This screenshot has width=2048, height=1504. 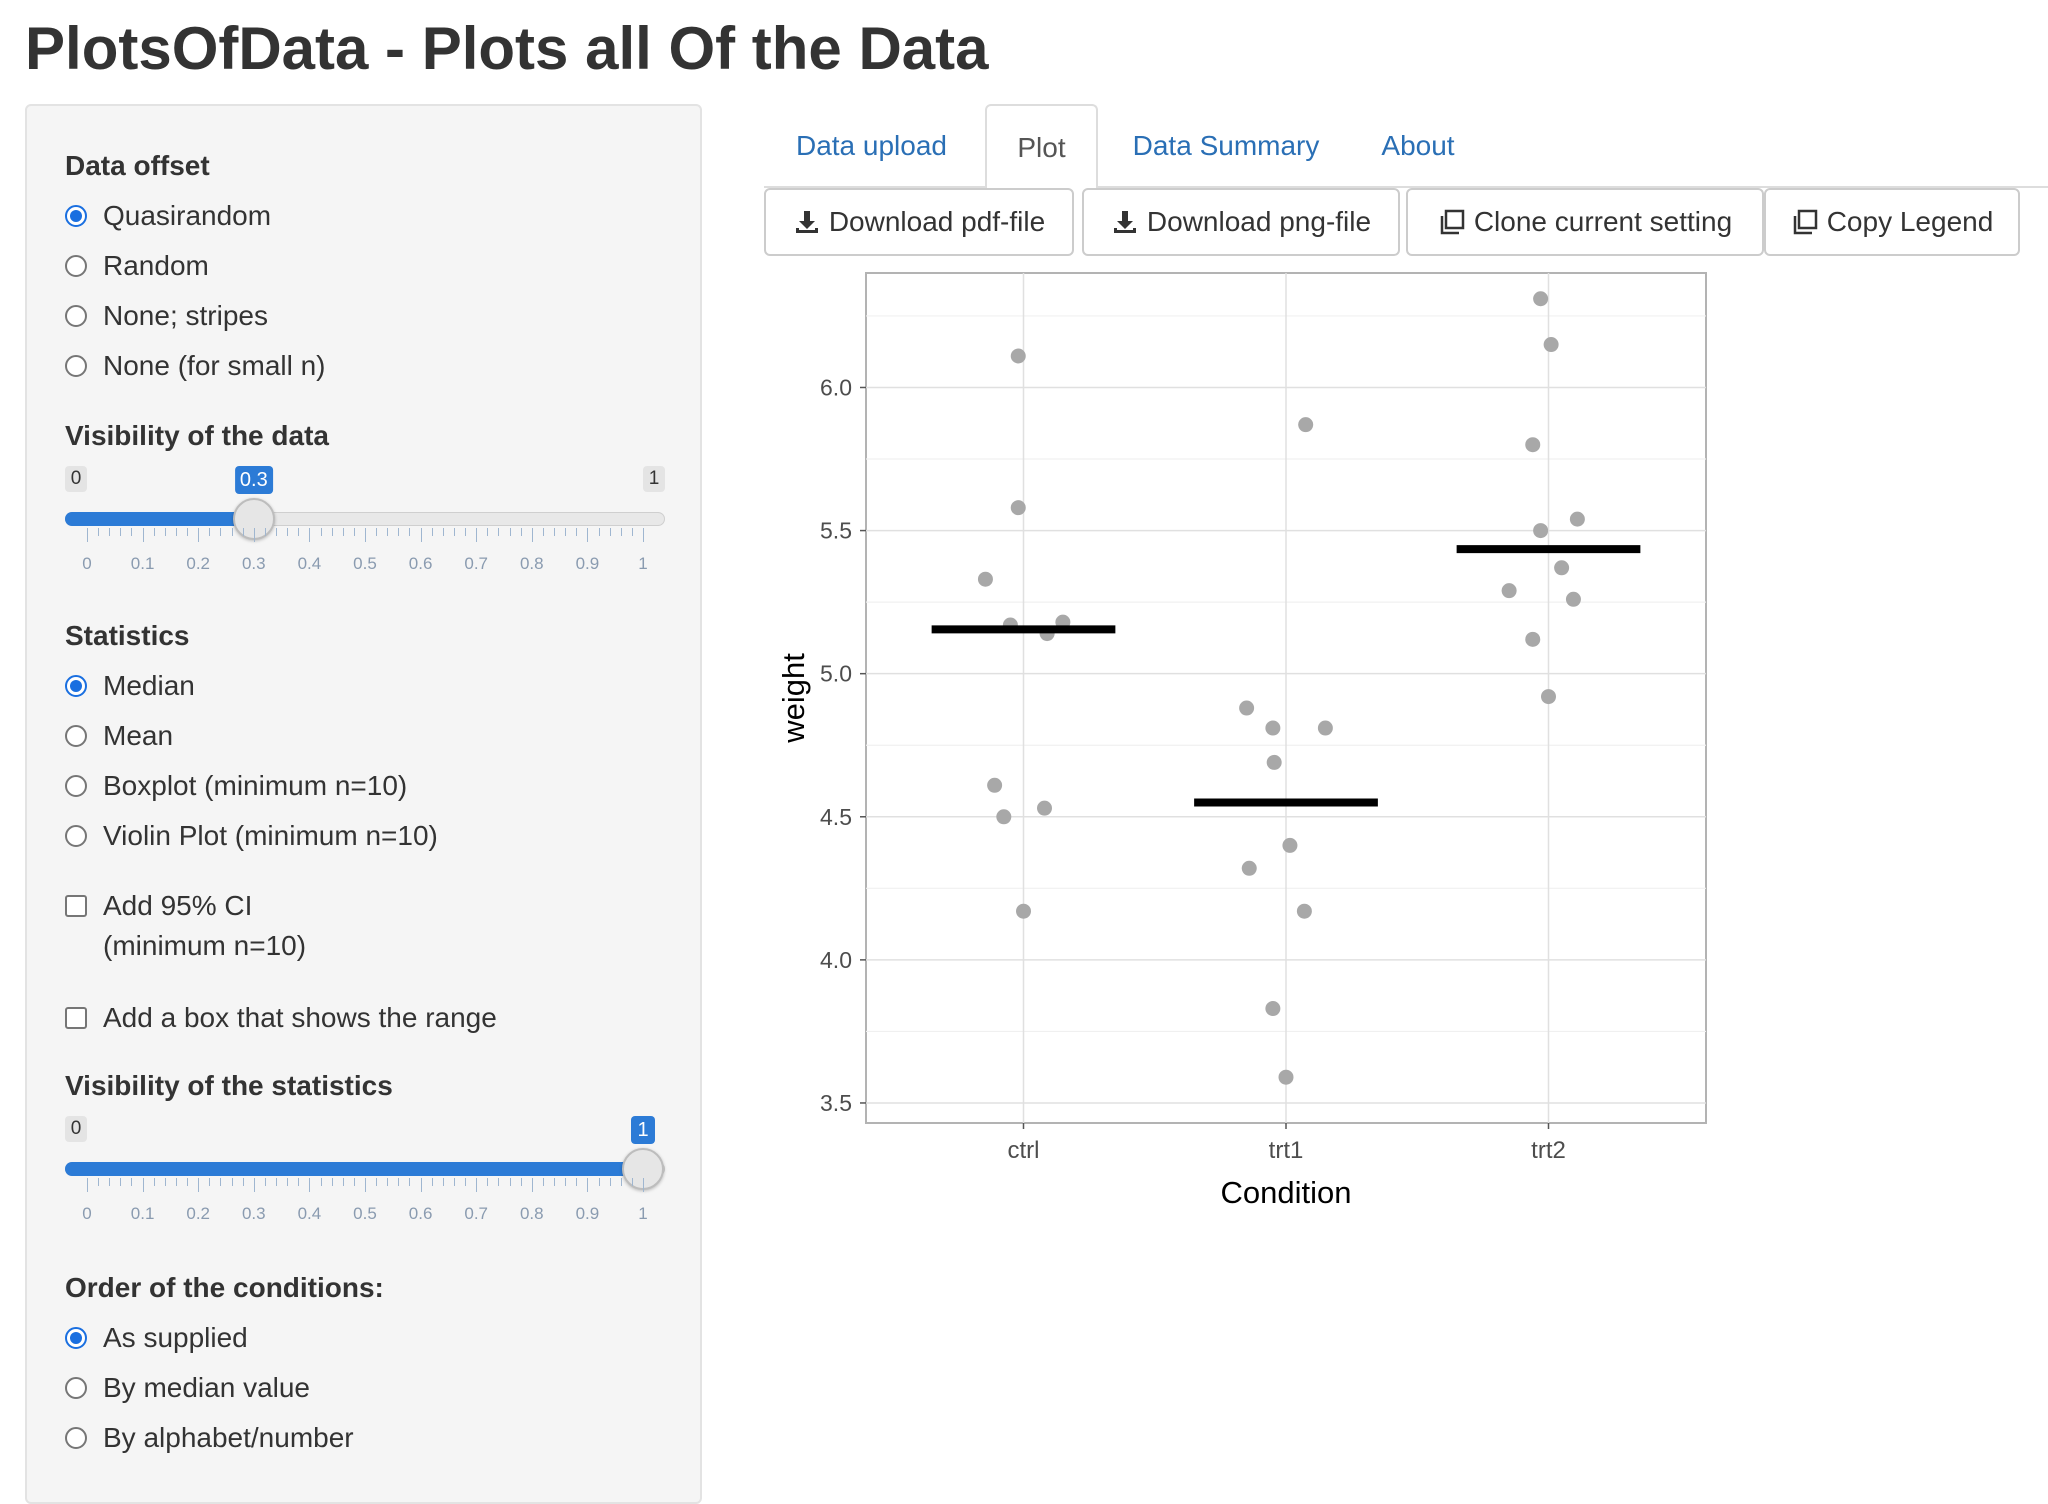 I want to click on visibility-data-slider: 0 1 0.3 0 0.1 0.2 0.3 0.4 0.5 0.6 0.7 0.8 0.9 1, so click(x=365, y=531).